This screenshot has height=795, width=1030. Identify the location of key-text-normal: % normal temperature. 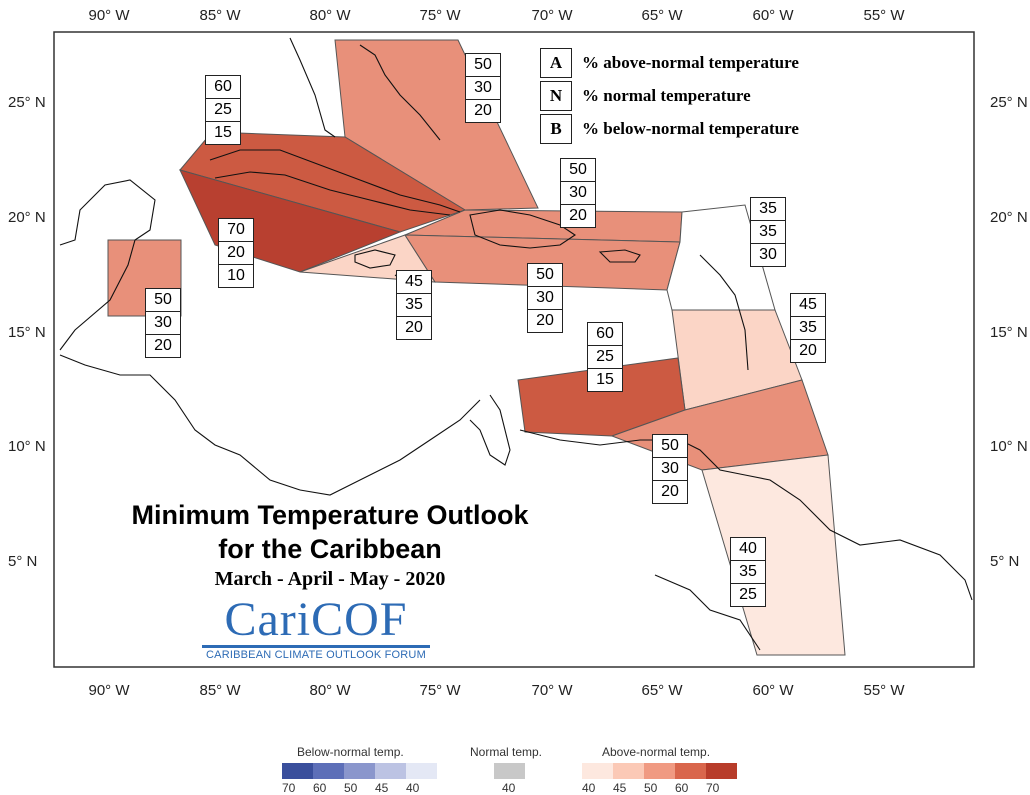
(666, 95).